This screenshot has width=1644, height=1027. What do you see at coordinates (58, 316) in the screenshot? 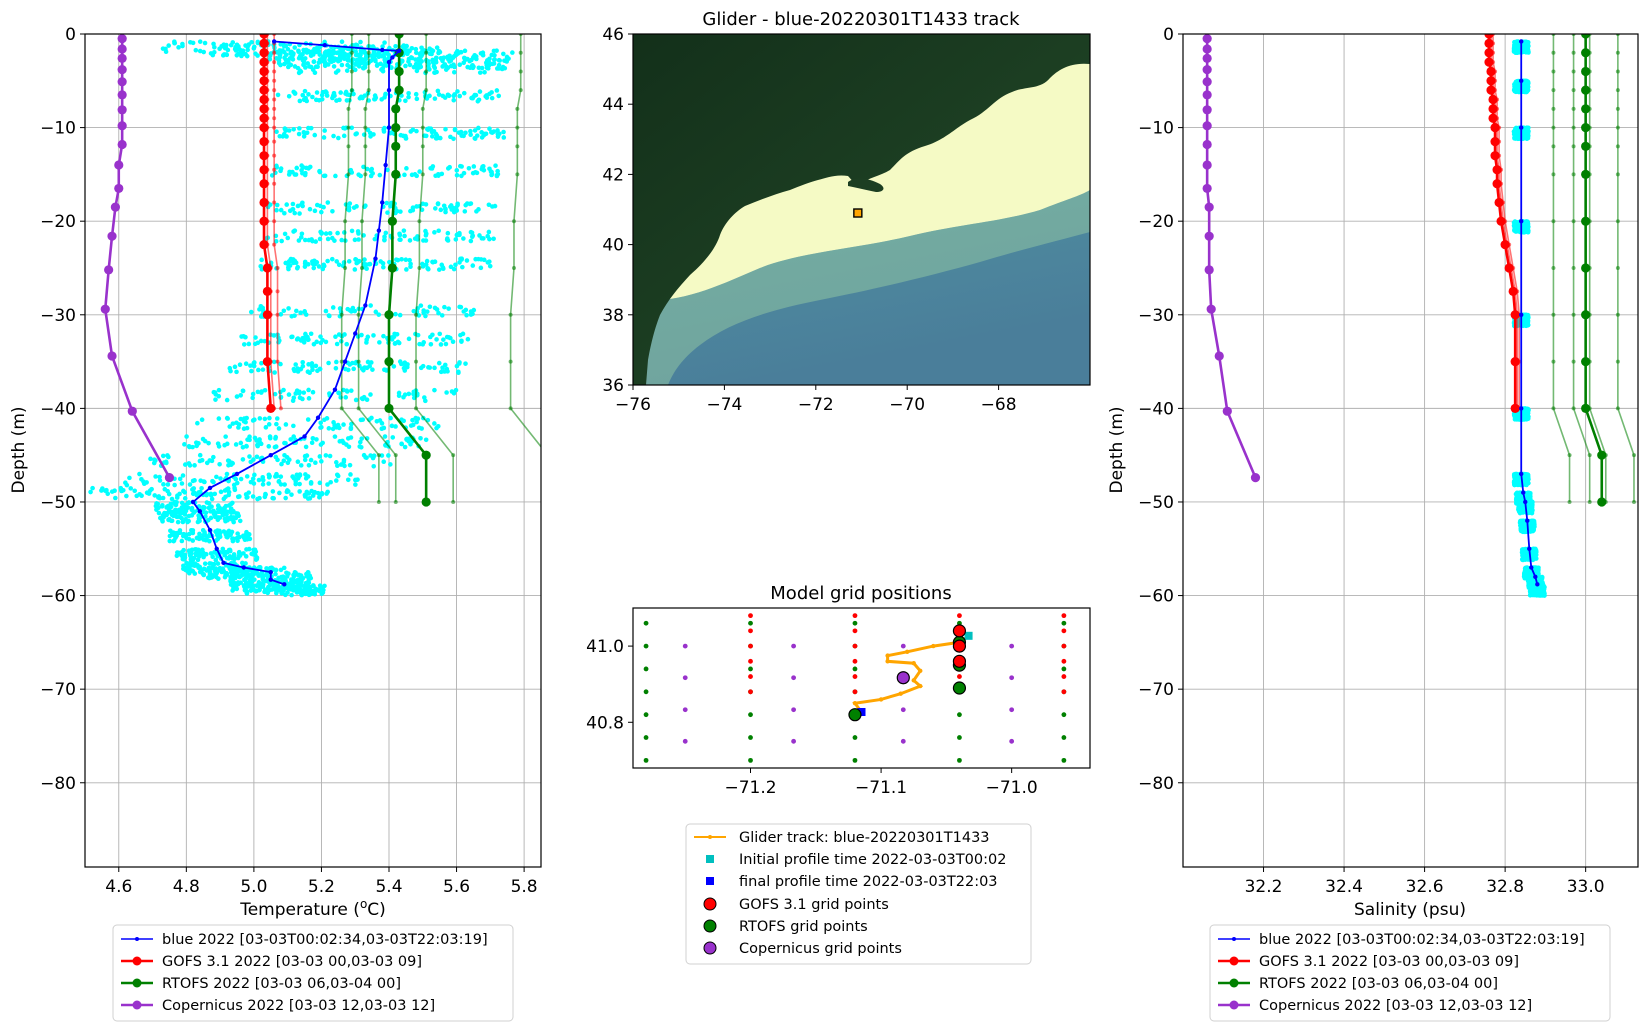
I see `y-tick-label: −30` at bounding box center [58, 316].